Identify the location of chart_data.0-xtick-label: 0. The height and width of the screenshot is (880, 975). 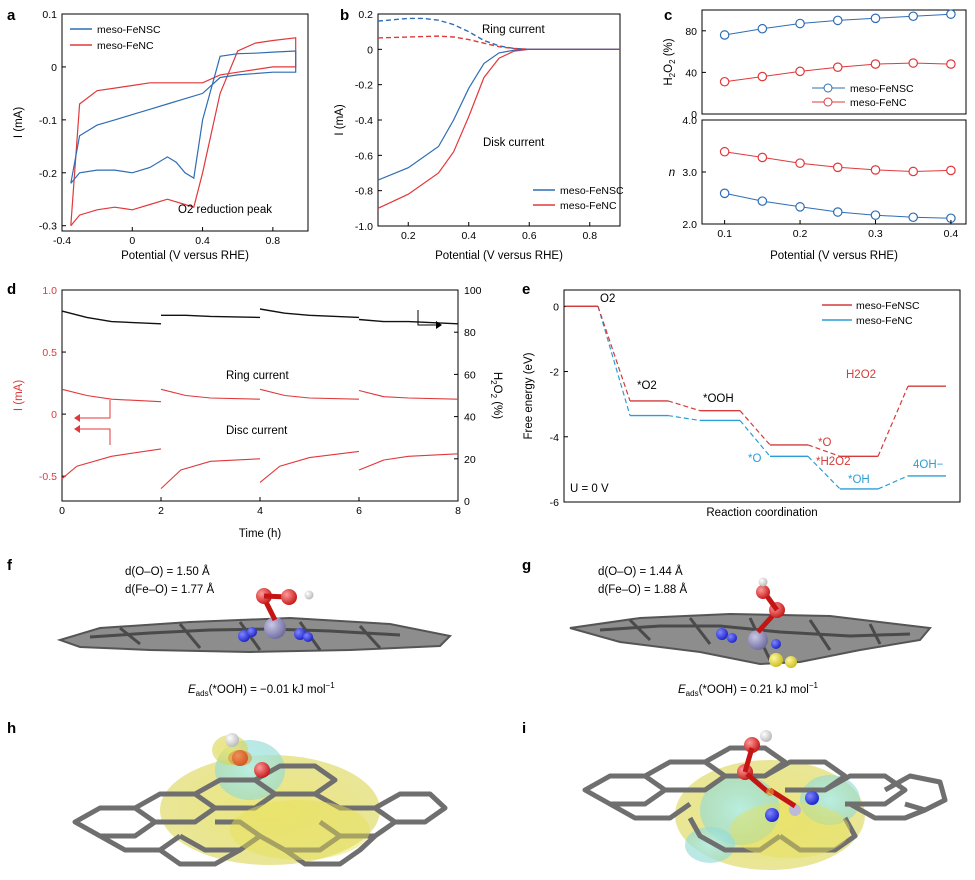
(132, 241).